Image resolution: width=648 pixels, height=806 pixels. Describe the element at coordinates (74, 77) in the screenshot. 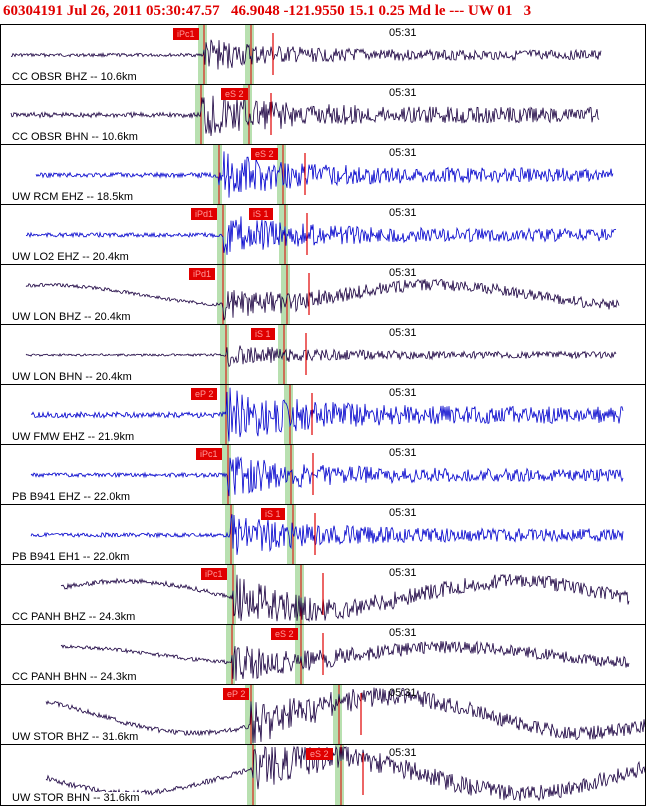

I see `trace-label: CC OBSR BHZ -- 10.6km` at that location.